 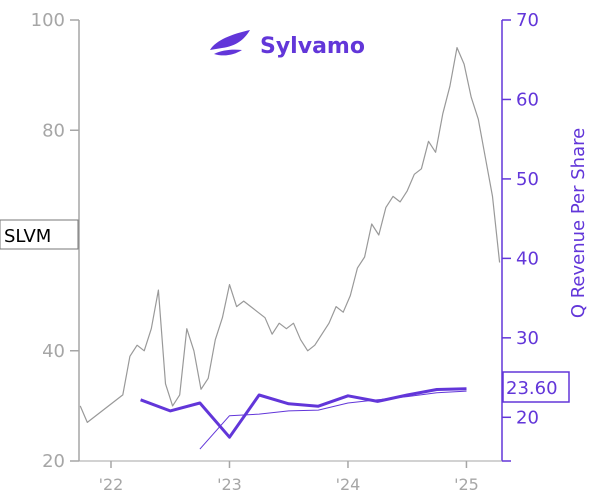 I want to click on left-tick-label: 40, so click(x=53, y=351).